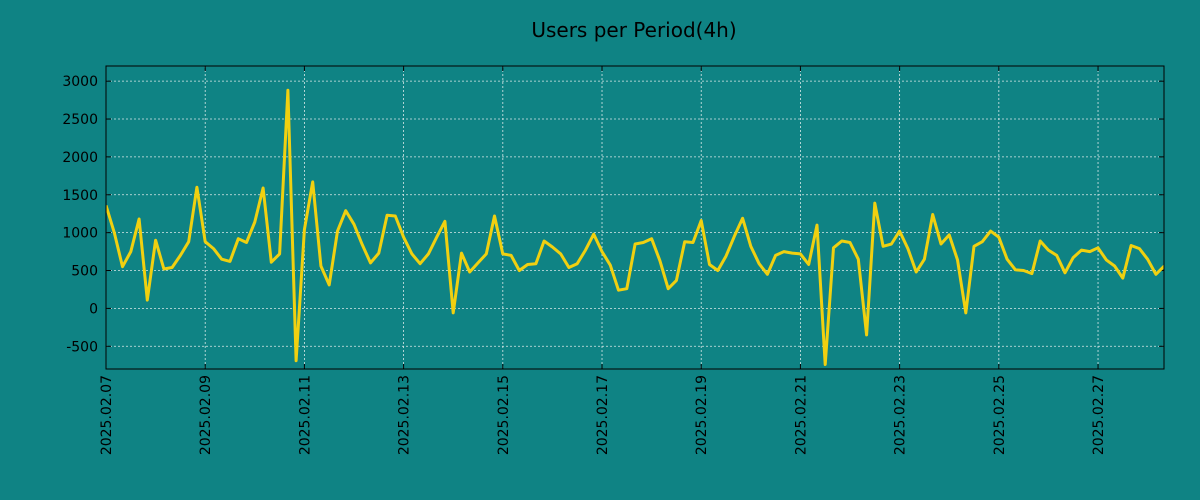  Describe the element at coordinates (80, 234) in the screenshot. I see `y-tick-label: 1000` at that location.